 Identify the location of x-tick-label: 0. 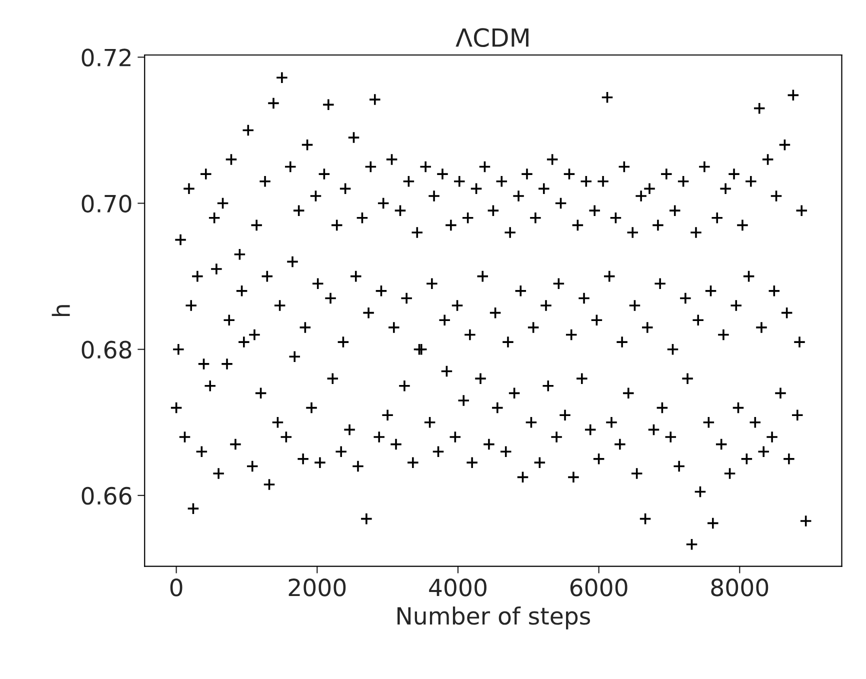
(176, 587).